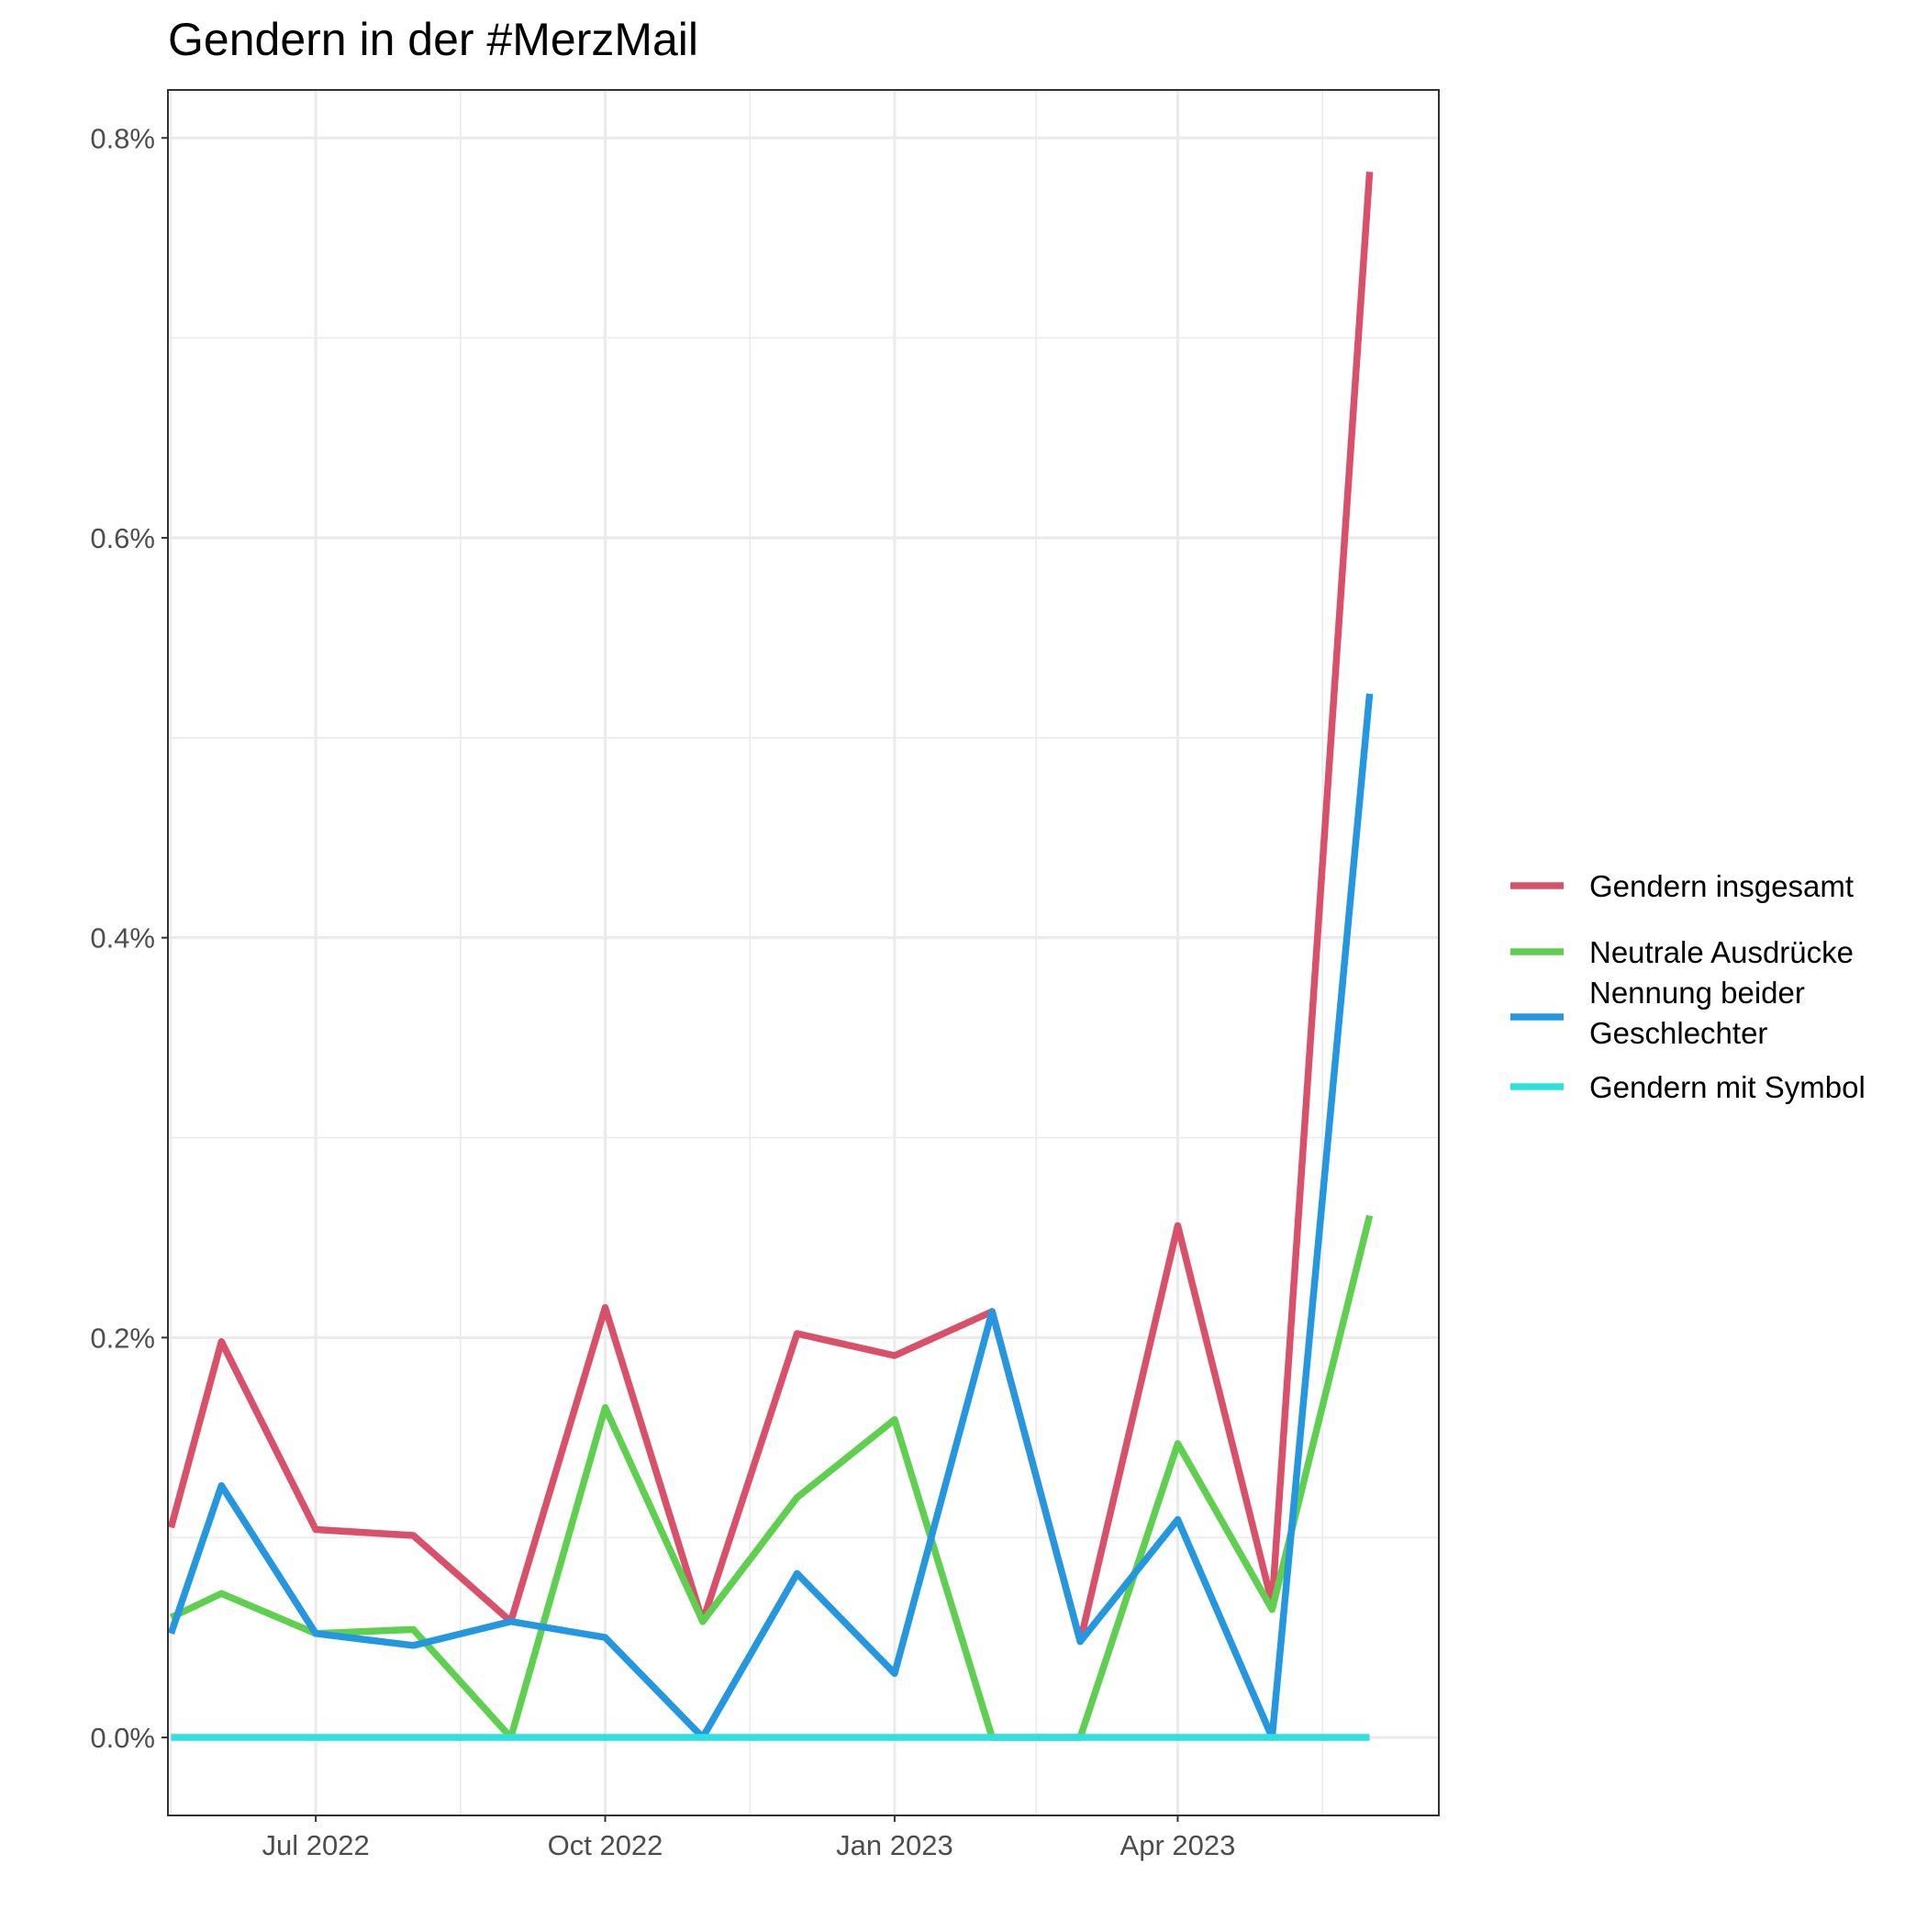 The width and height of the screenshot is (1927, 1932). What do you see at coordinates (1697, 1013) in the screenshot?
I see `legend-label: Nennung beider Geschlechter` at bounding box center [1697, 1013].